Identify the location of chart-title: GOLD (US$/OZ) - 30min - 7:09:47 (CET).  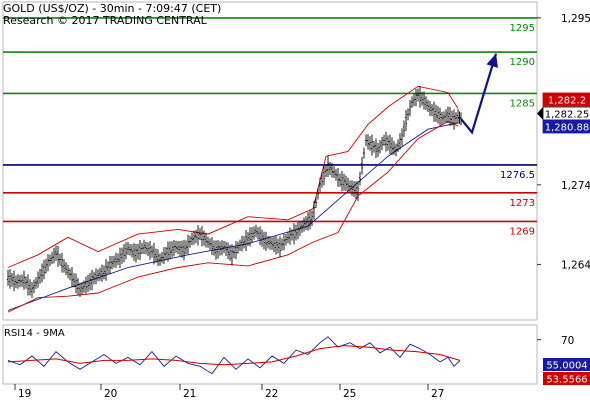
(112, 8).